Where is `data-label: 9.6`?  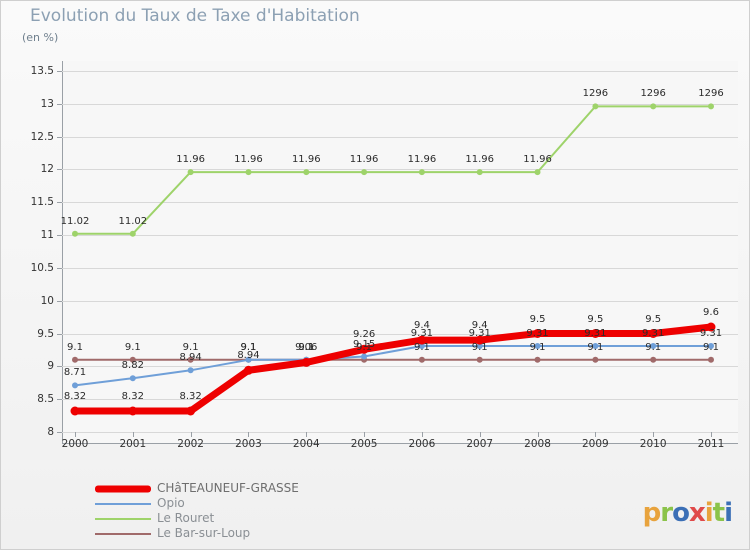
data-label: 9.6 is located at coordinates (711, 312).